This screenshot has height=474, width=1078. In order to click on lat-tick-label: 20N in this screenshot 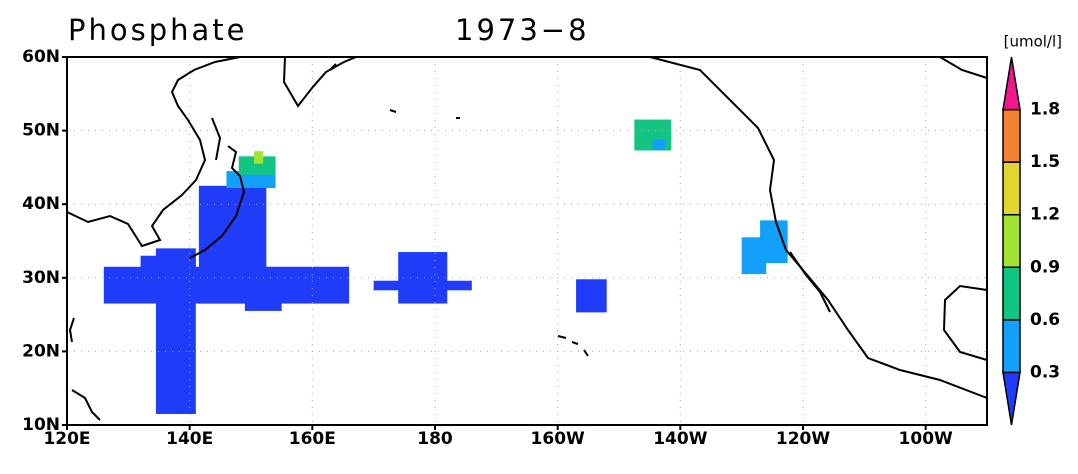, I will do `click(41, 351)`.